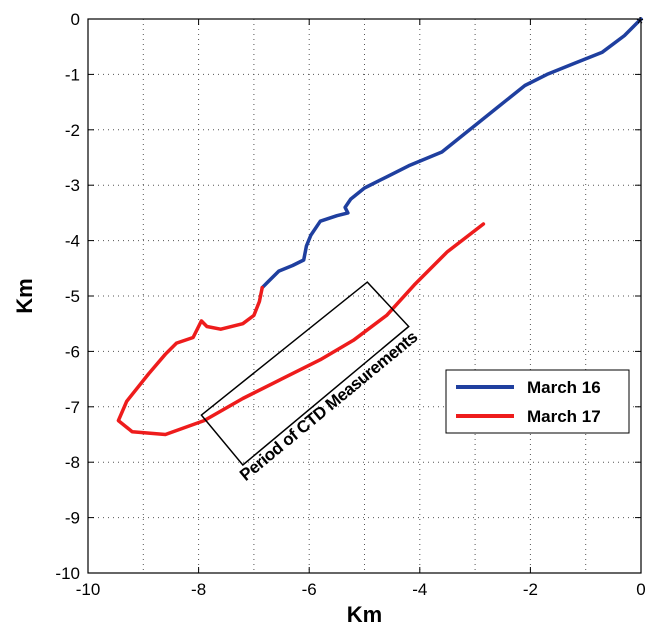 Image resolution: width=654 pixels, height=630 pixels. Describe the element at coordinates (88, 589) in the screenshot. I see `x-tick-label: -10` at that location.